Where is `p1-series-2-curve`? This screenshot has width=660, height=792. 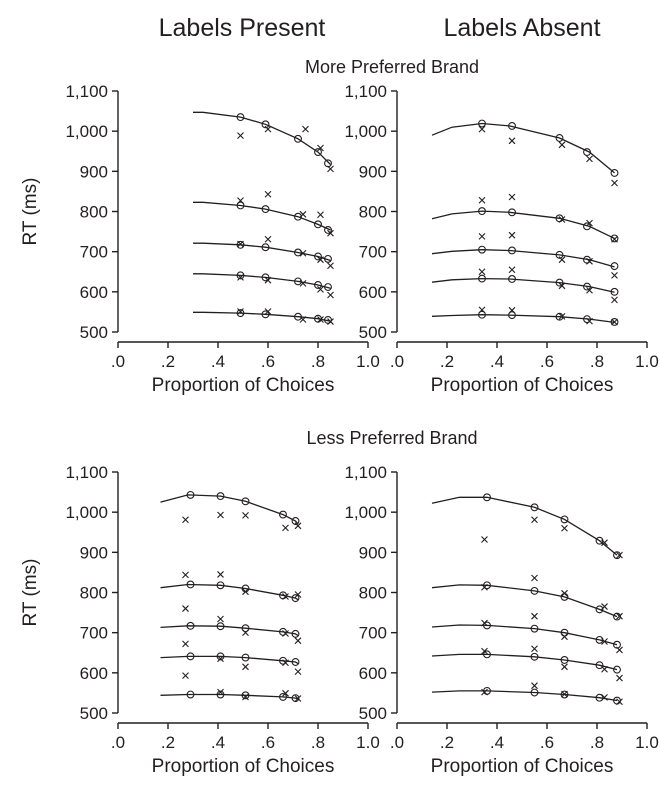
p1-series-2-curve is located at coordinates (523, 258).